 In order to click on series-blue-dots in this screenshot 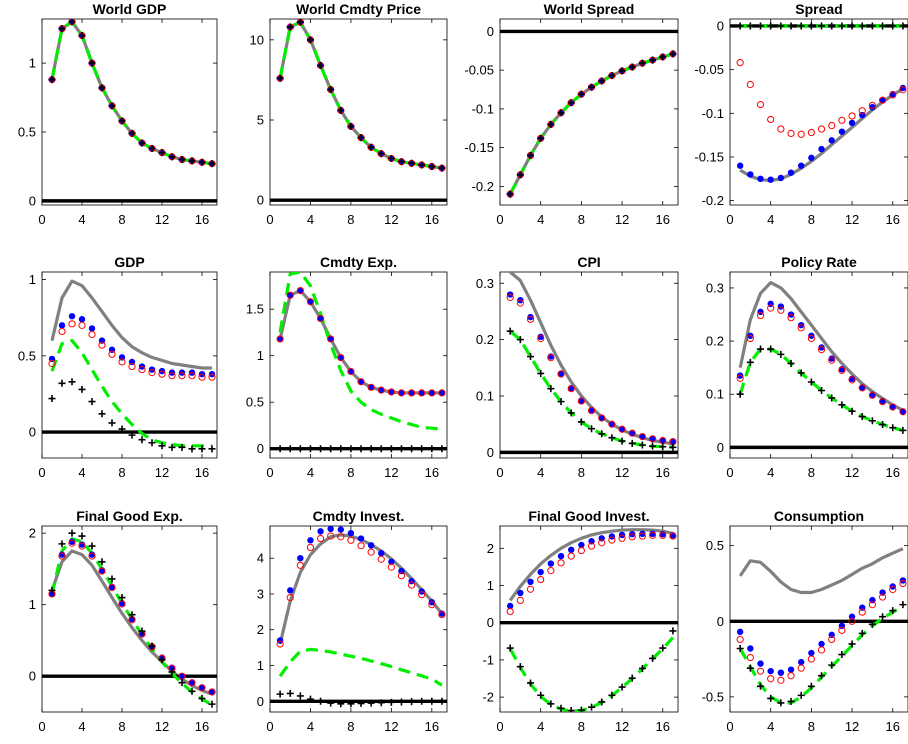, I will do `click(821, 626)`.